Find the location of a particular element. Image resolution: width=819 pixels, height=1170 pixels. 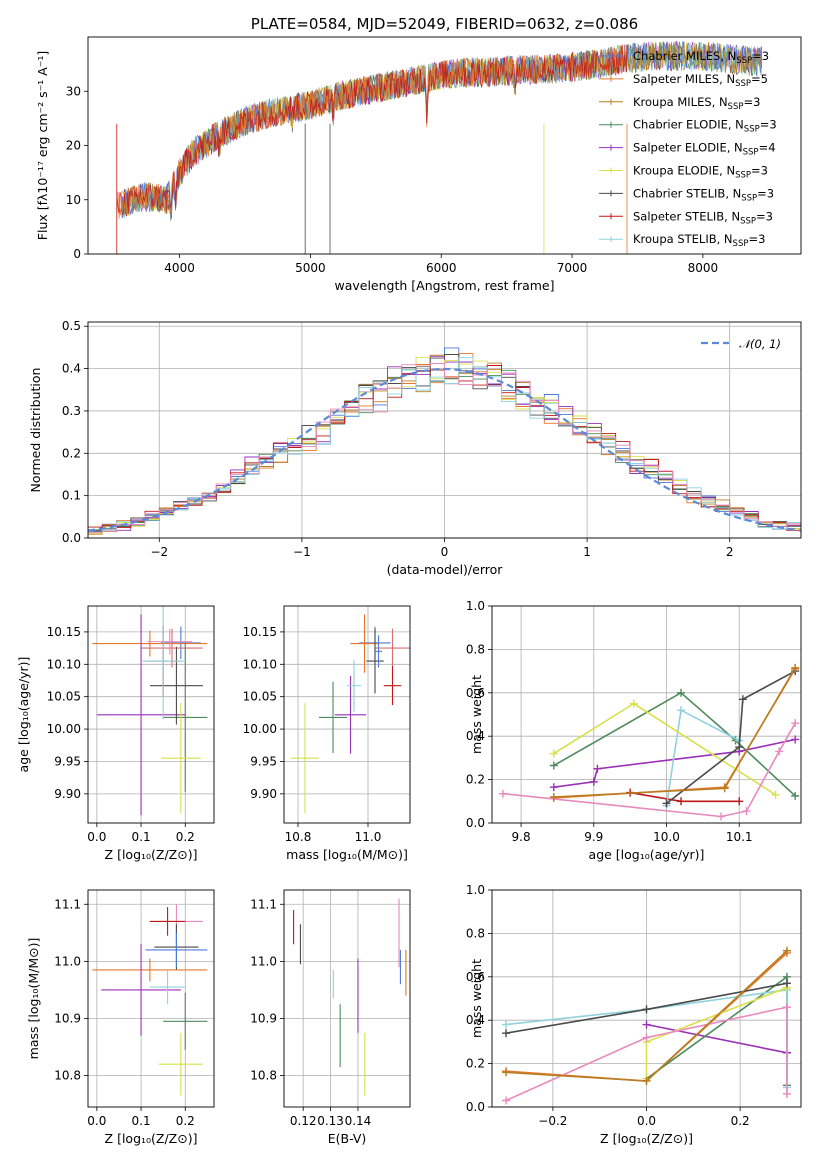

legend-name: Chabrier ELODIE, N is located at coordinates (688, 125).